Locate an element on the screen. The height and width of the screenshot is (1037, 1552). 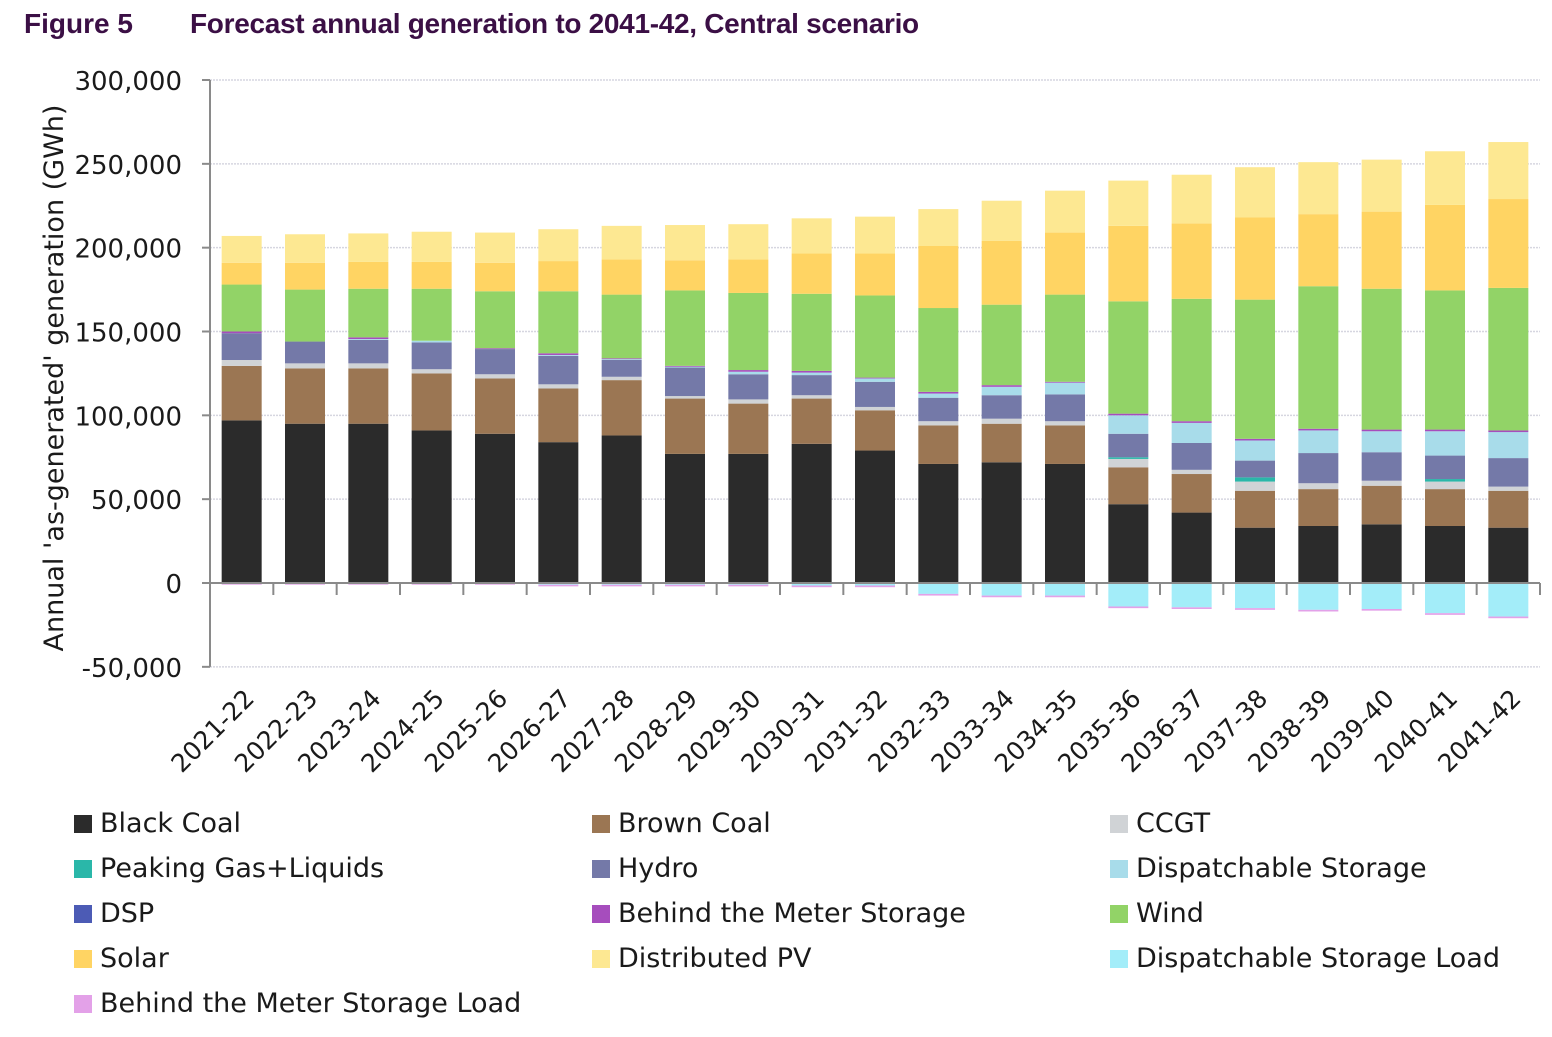
legend-item: CCGT is located at coordinates (1160, 823).